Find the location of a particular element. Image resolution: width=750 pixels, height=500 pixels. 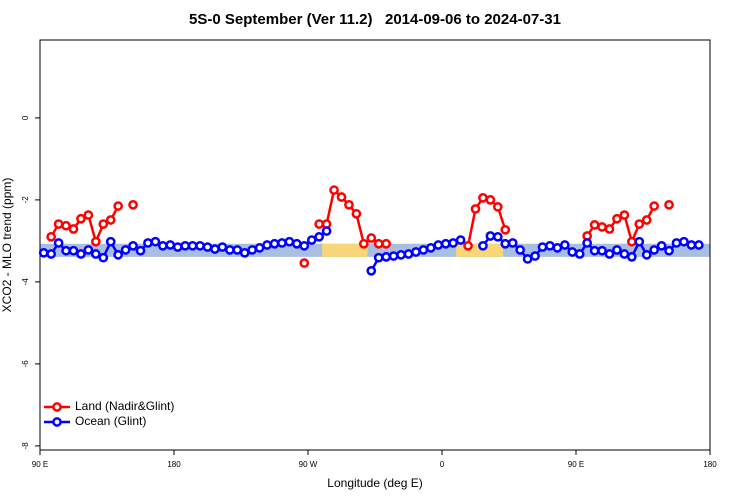

legend-label: Land (Nadir&Glint) is located at coordinates (124, 406).